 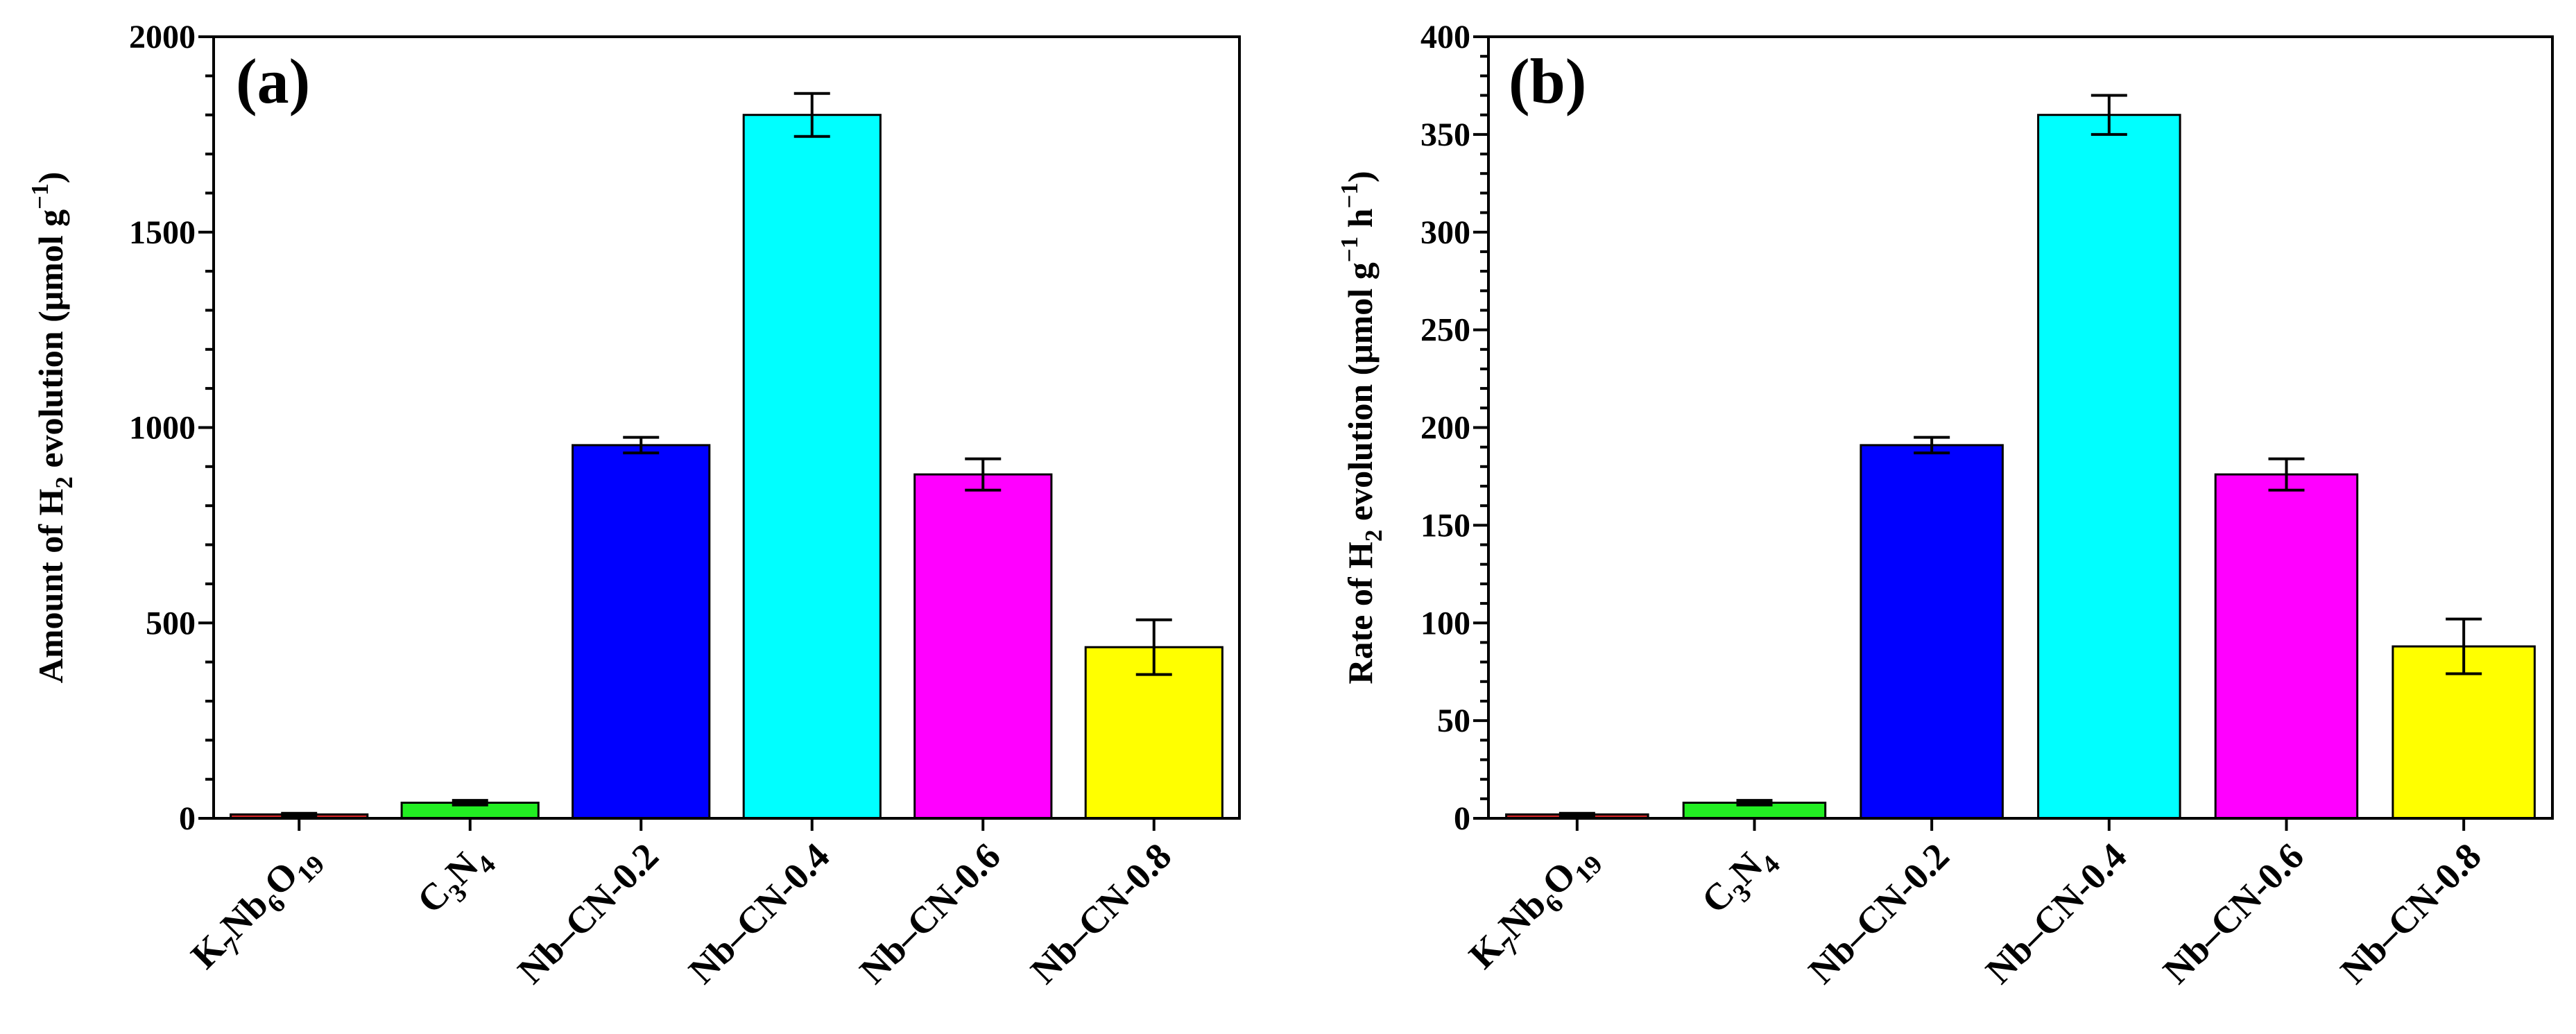 What do you see at coordinates (162, 428) in the screenshot?
I see `y-tick-label-0-2: 1000` at bounding box center [162, 428].